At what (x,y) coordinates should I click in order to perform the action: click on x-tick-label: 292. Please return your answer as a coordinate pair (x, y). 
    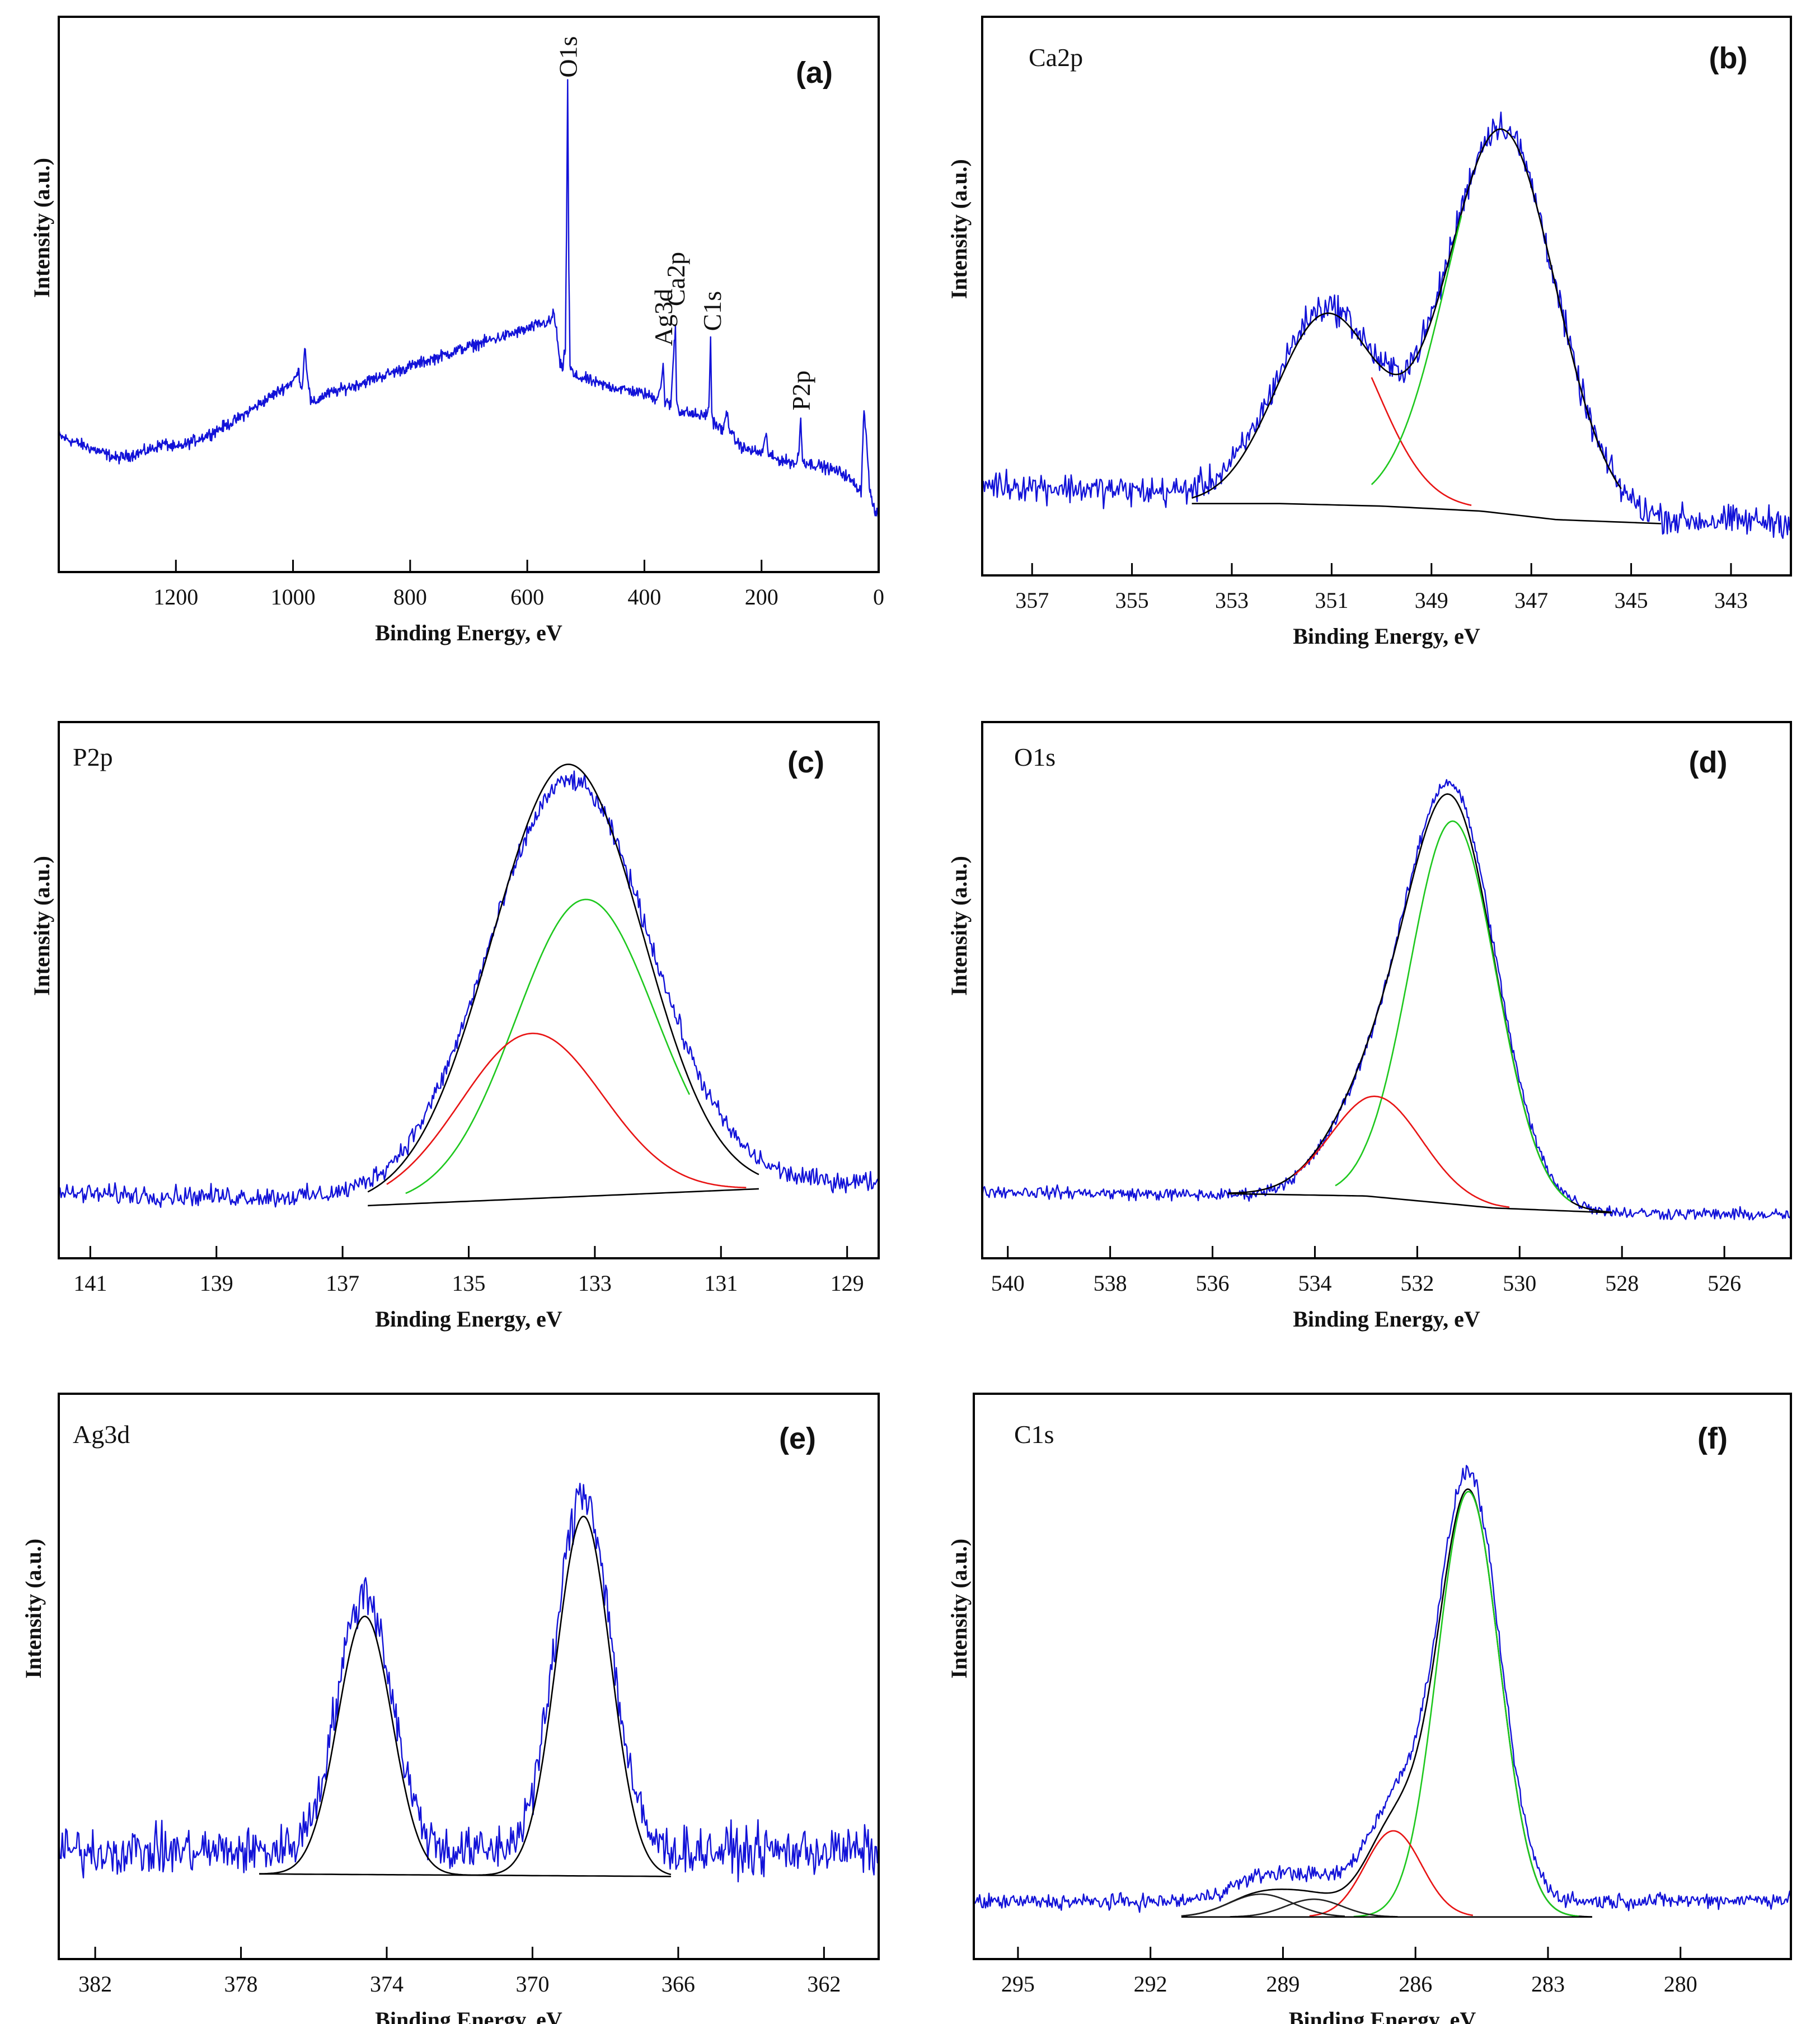
    Looking at the image, I should click on (1150, 1984).